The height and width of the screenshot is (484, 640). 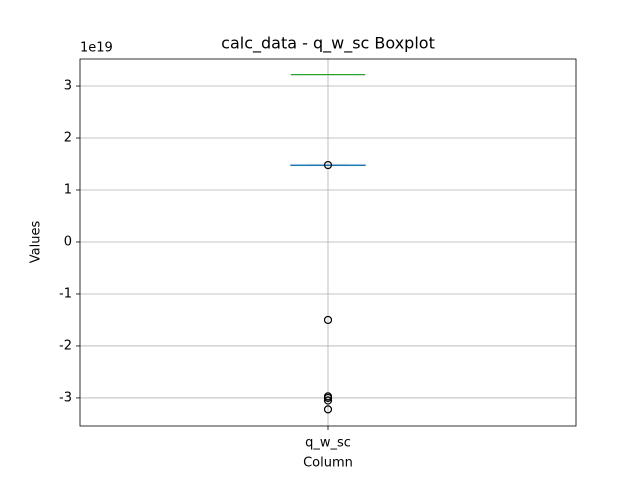 What do you see at coordinates (96, 48) in the screenshot?
I see `y-offset-label: 1e19` at bounding box center [96, 48].